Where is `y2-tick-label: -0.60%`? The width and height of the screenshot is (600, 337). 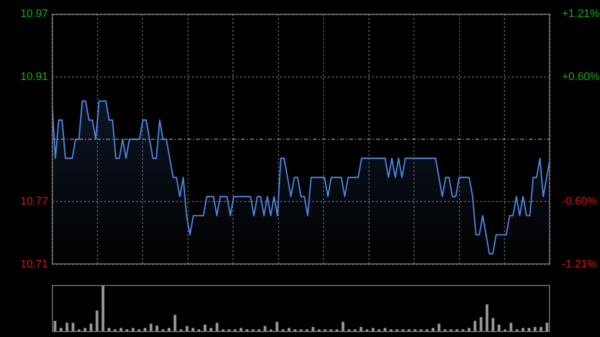 y2-tick-label: -0.60% is located at coordinates (580, 201).